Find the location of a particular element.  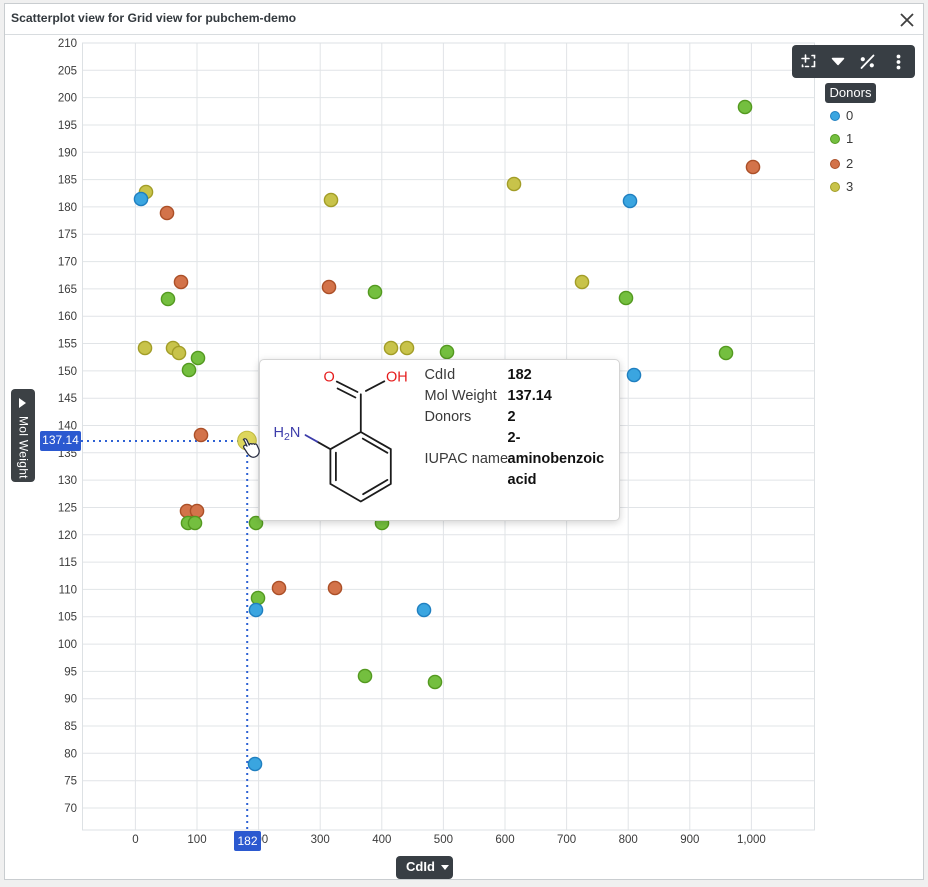

svg-text: 185 is located at coordinates (67, 181).